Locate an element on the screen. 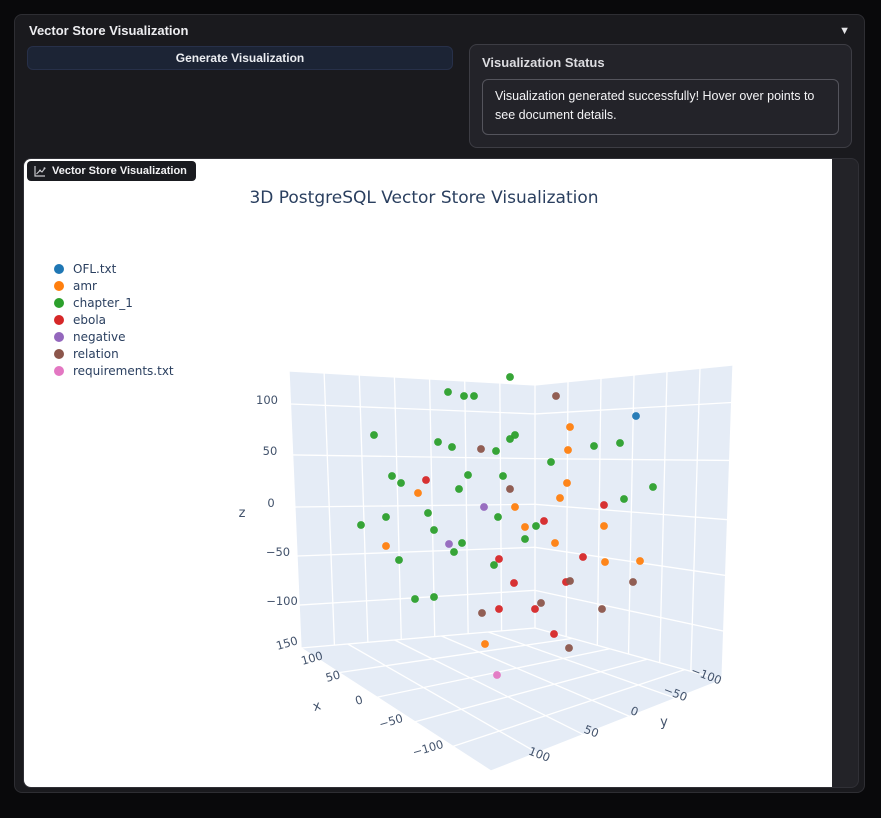  accordion-title: Vector Store Visualization is located at coordinates (109, 30).